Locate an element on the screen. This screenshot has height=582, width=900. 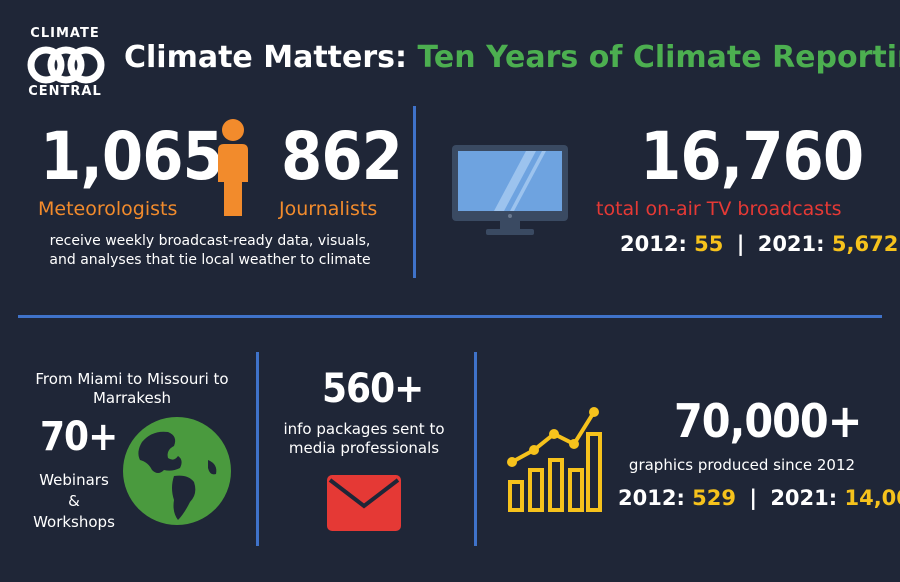
packages-description-line1: info packages sent to is located at coordinates (364, 429).